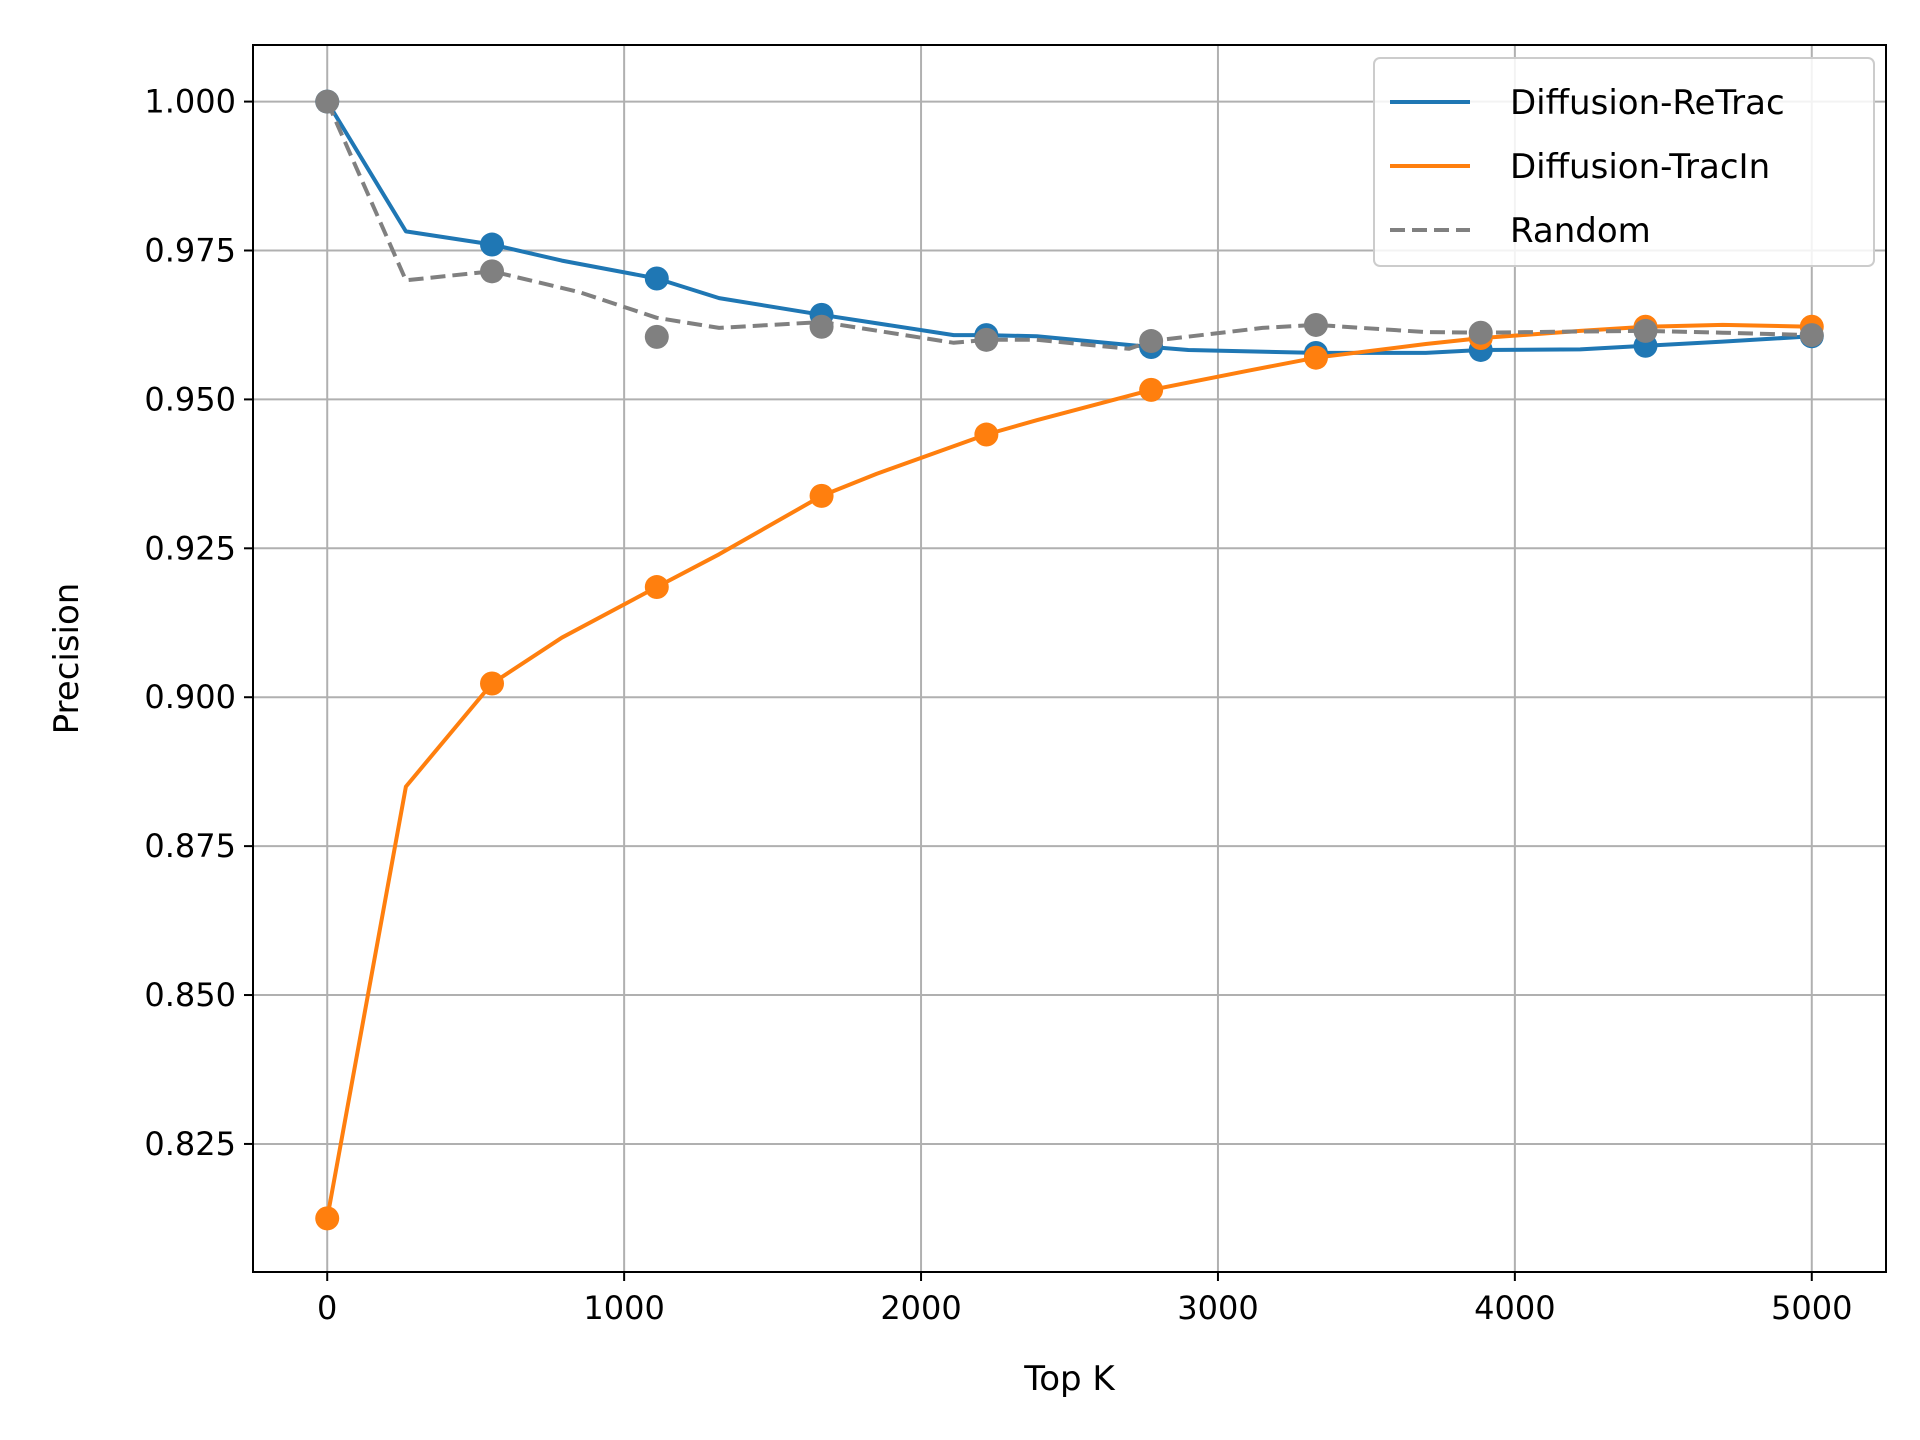 The image size is (1920, 1440). What do you see at coordinates (1640, 167) in the screenshot?
I see `legend-label: Diffusion-TracIn` at bounding box center [1640, 167].